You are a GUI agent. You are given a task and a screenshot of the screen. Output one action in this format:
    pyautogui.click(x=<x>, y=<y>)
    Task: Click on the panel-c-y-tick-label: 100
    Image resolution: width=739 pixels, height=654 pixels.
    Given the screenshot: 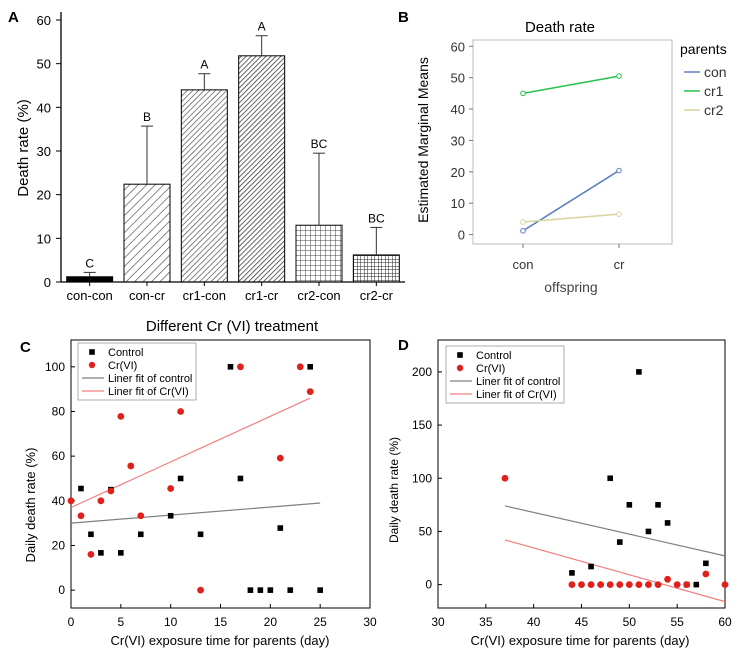 What is the action you would take?
    pyautogui.click(x=55, y=367)
    